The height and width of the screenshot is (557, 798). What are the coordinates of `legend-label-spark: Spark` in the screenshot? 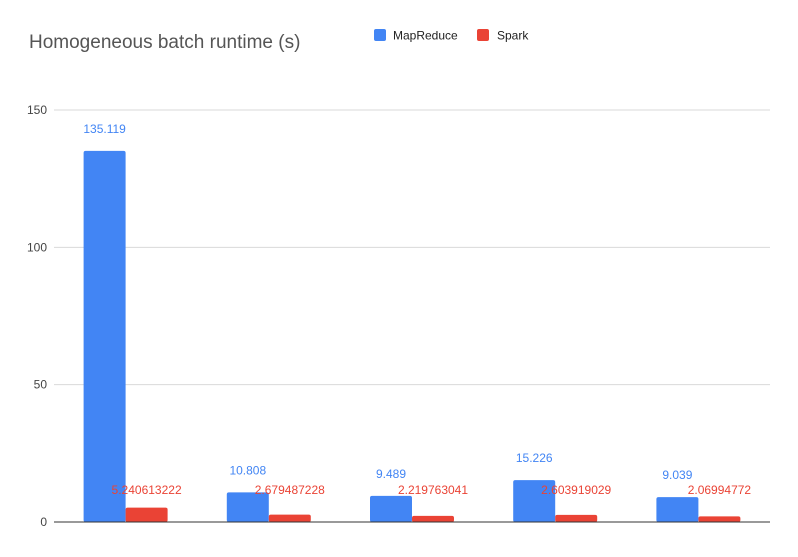 It's located at (513, 36).